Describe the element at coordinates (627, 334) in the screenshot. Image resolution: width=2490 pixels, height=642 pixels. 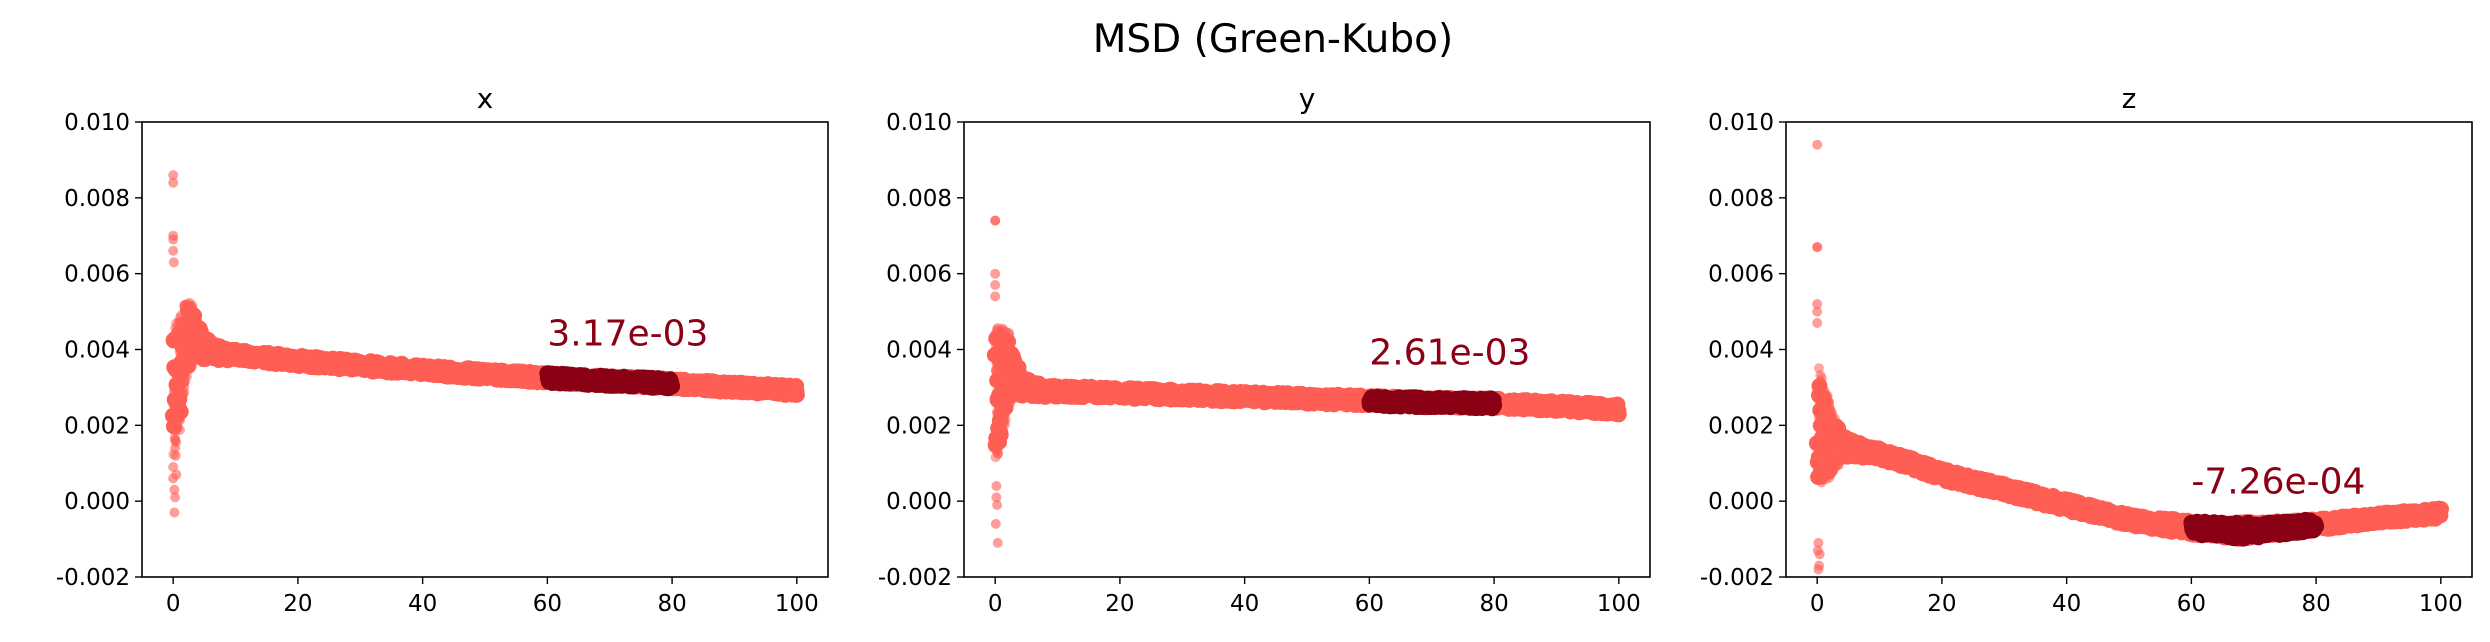
I see `value-annotation: 3.17e-03` at that location.